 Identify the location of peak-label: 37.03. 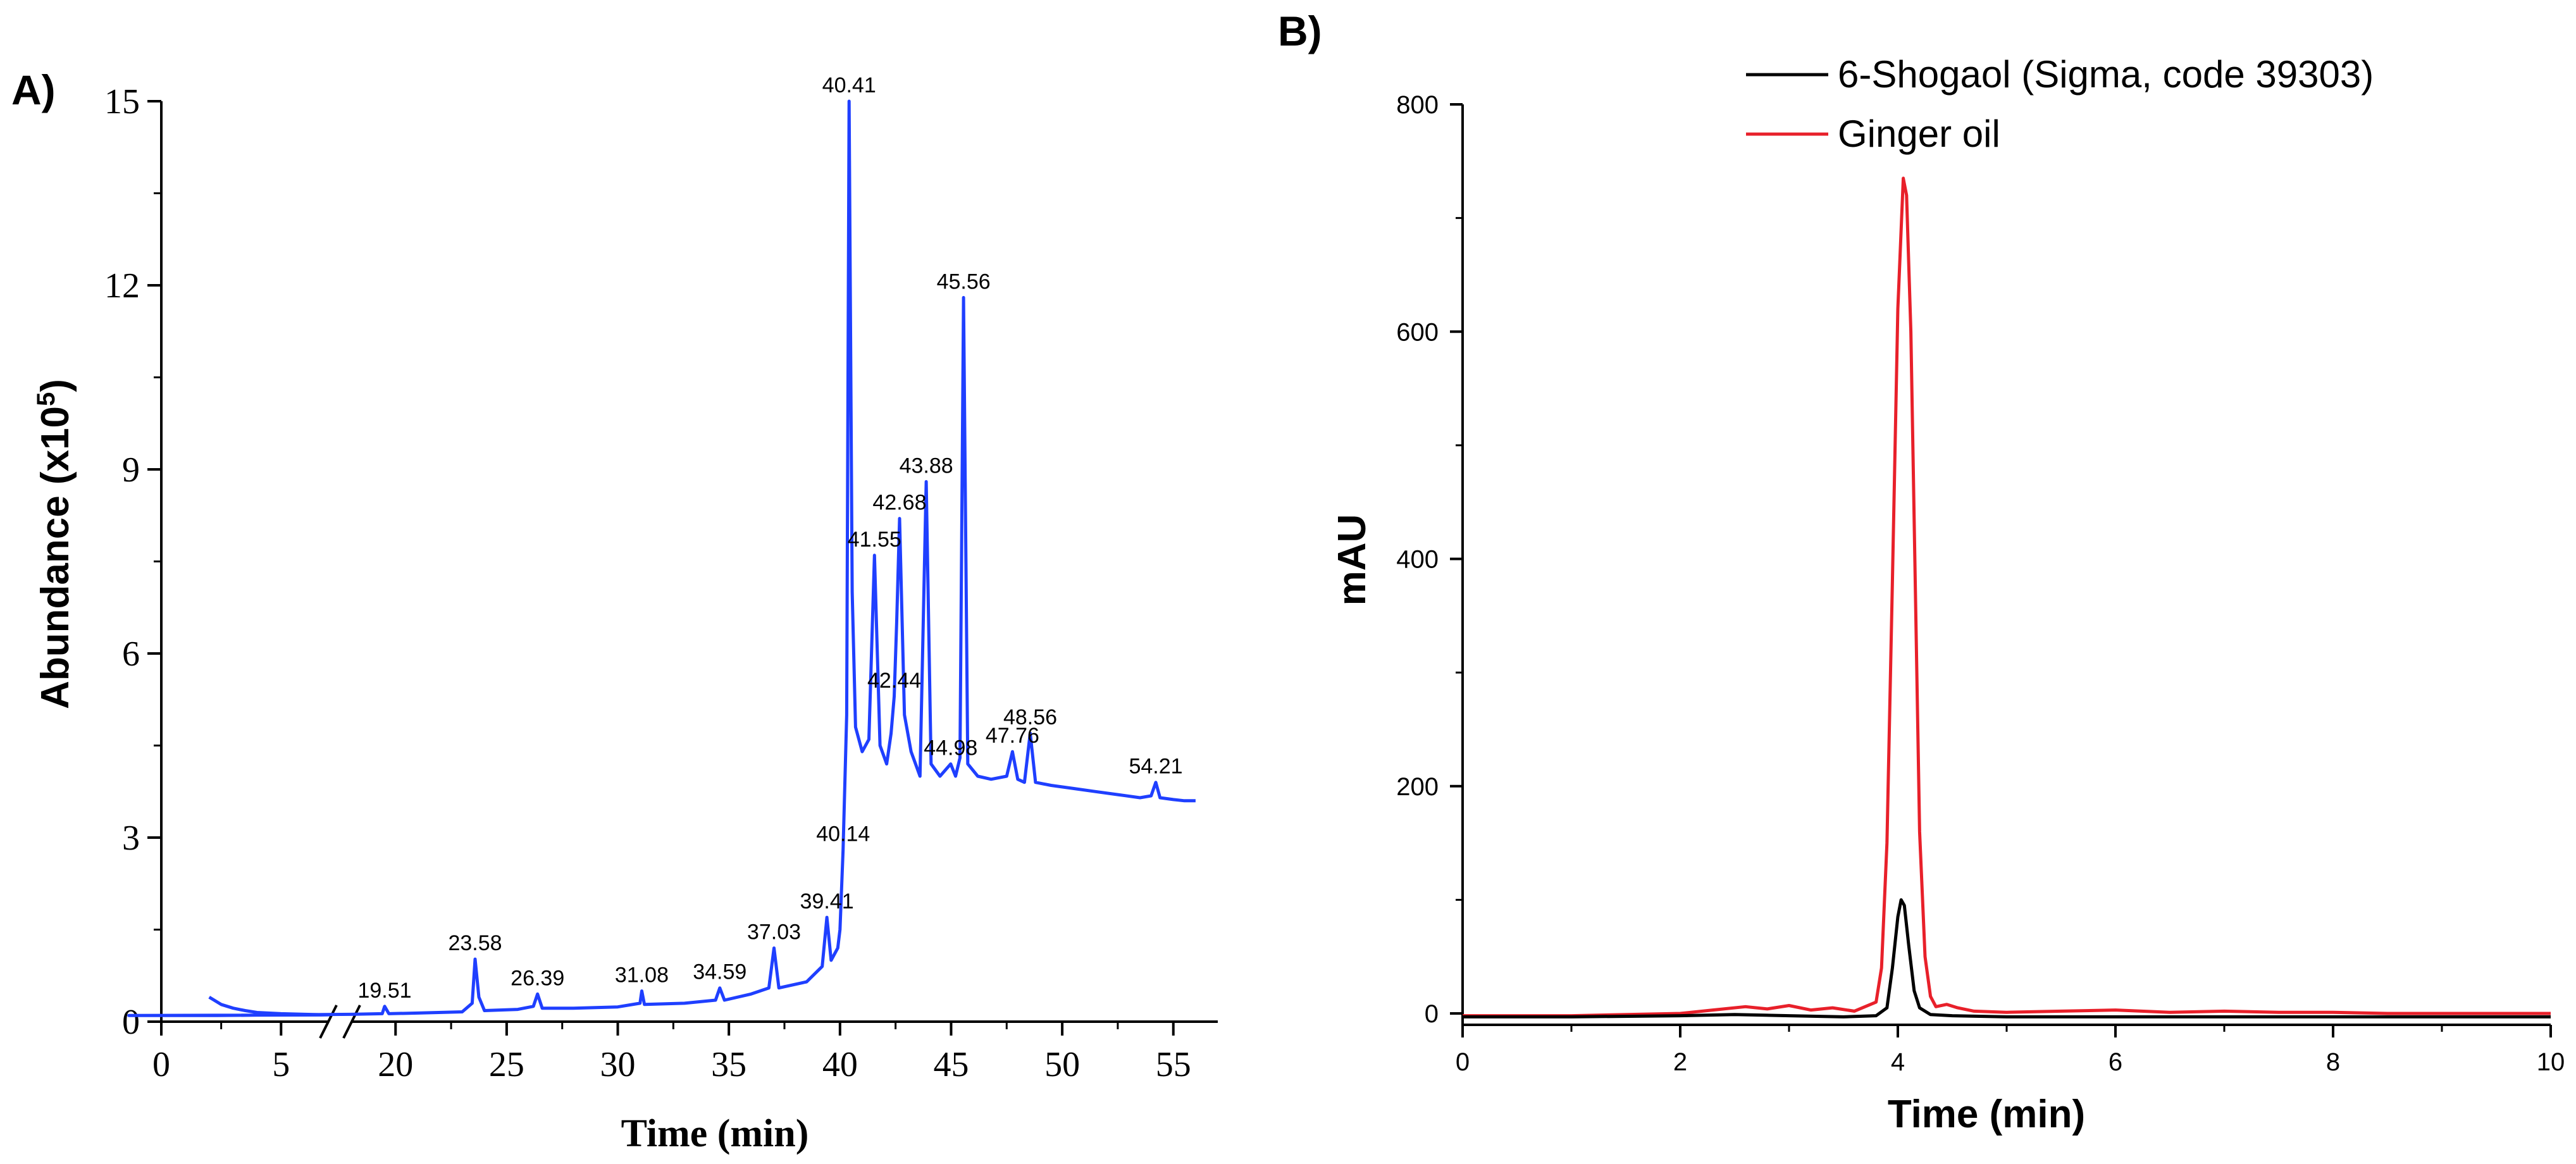
(774, 932).